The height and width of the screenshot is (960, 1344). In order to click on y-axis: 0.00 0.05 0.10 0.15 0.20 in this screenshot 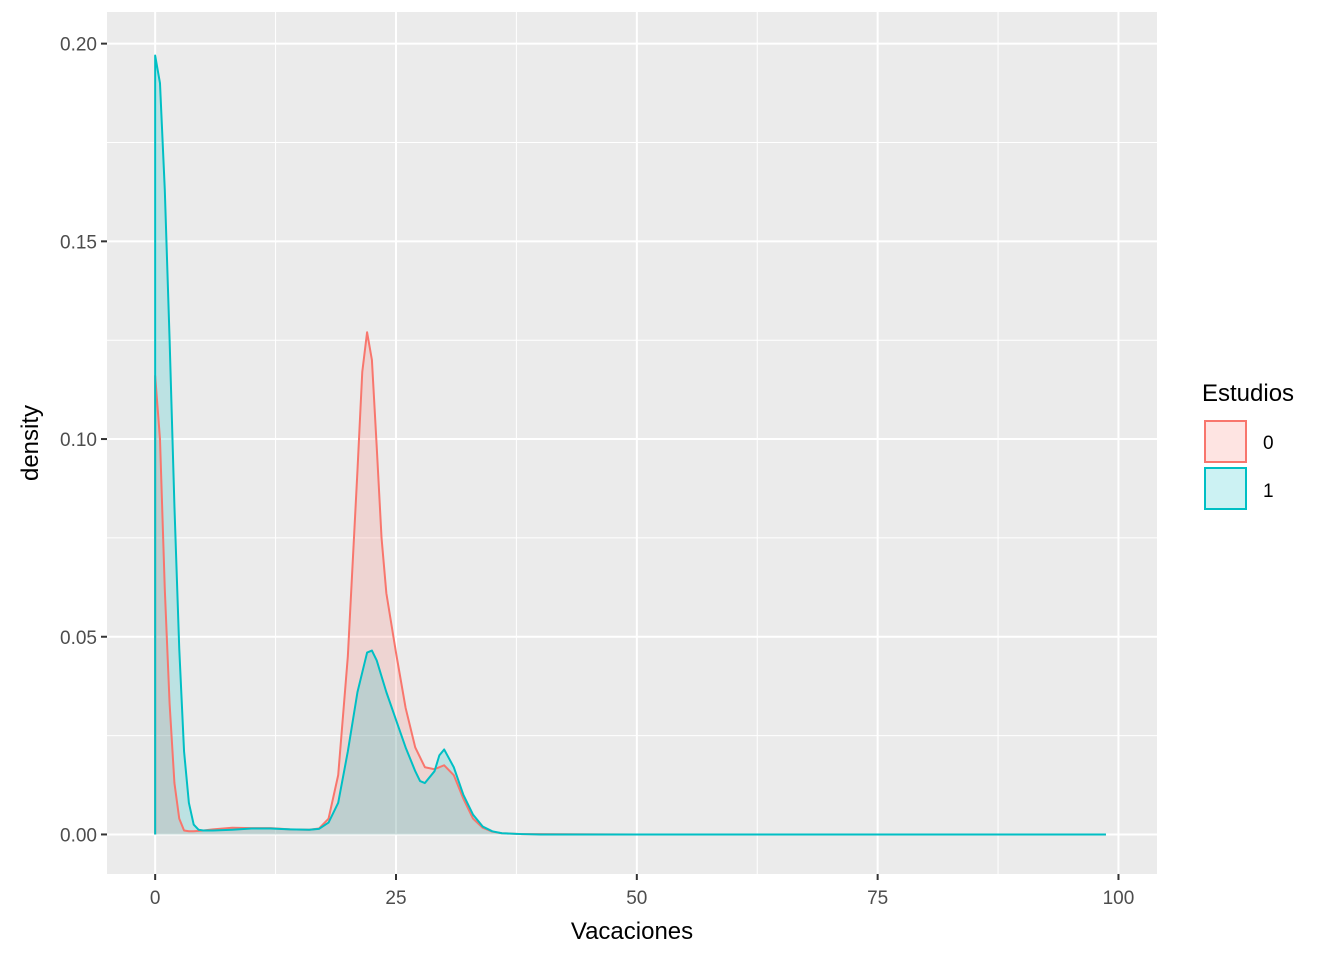, I will do `click(83, 440)`.